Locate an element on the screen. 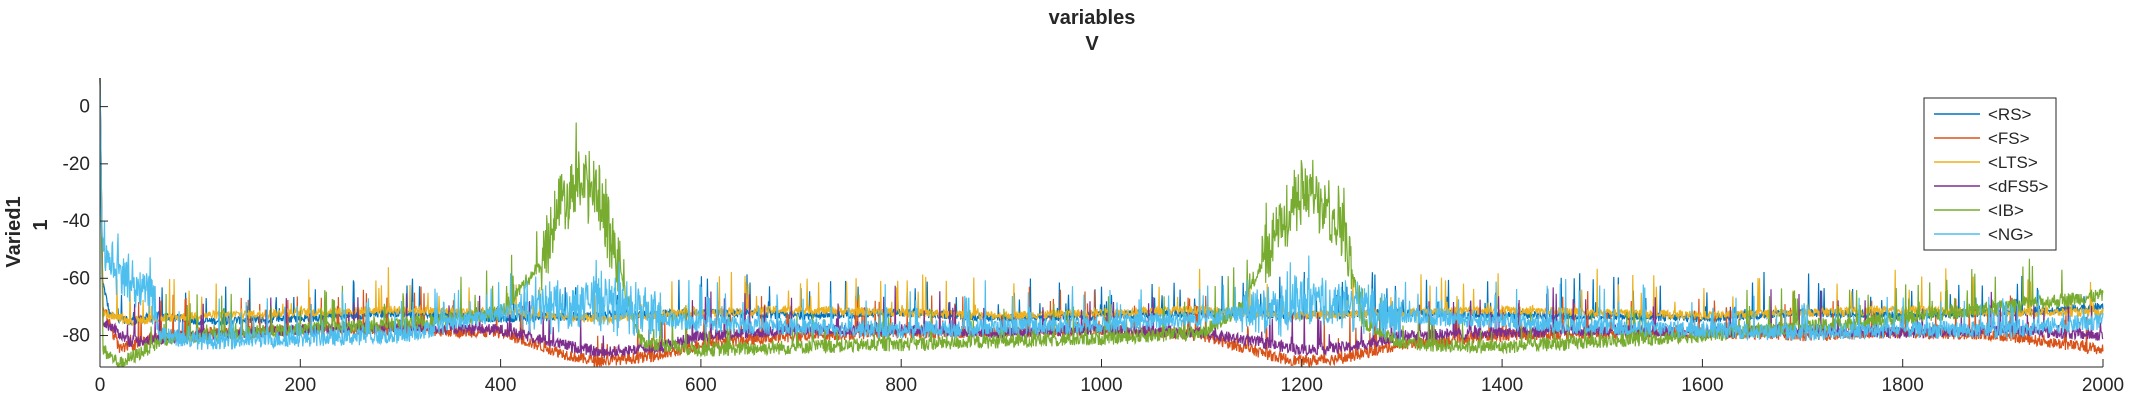  y-axis-label-name: Varied1 is located at coordinates (14, 231).